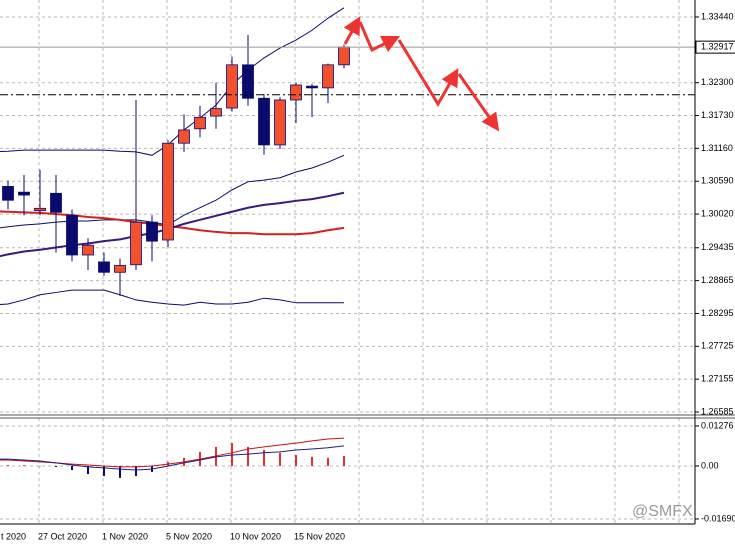 This screenshot has height=546, width=735. What do you see at coordinates (717, 115) in the screenshot?
I see `y-tick-label: 1.31730` at bounding box center [717, 115].